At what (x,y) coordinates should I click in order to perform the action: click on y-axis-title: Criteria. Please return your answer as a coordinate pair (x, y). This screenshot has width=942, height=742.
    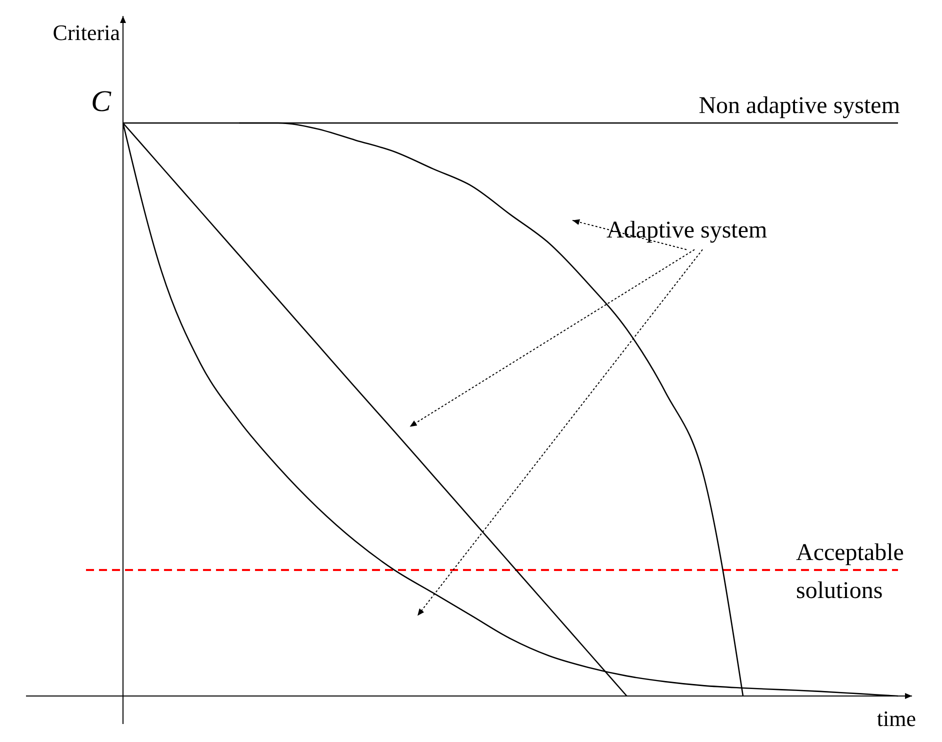
    Looking at the image, I should click on (86, 32).